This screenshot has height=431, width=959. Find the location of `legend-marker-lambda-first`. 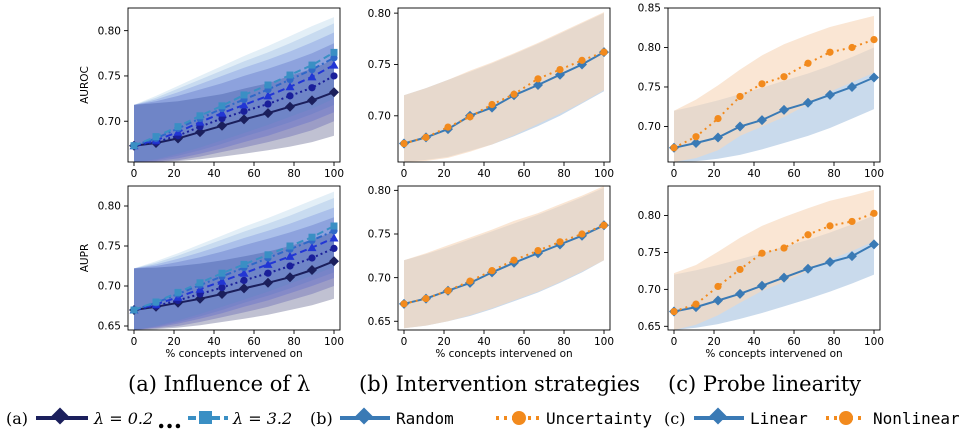

legend-marker-lambda-first is located at coordinates (60, 416).